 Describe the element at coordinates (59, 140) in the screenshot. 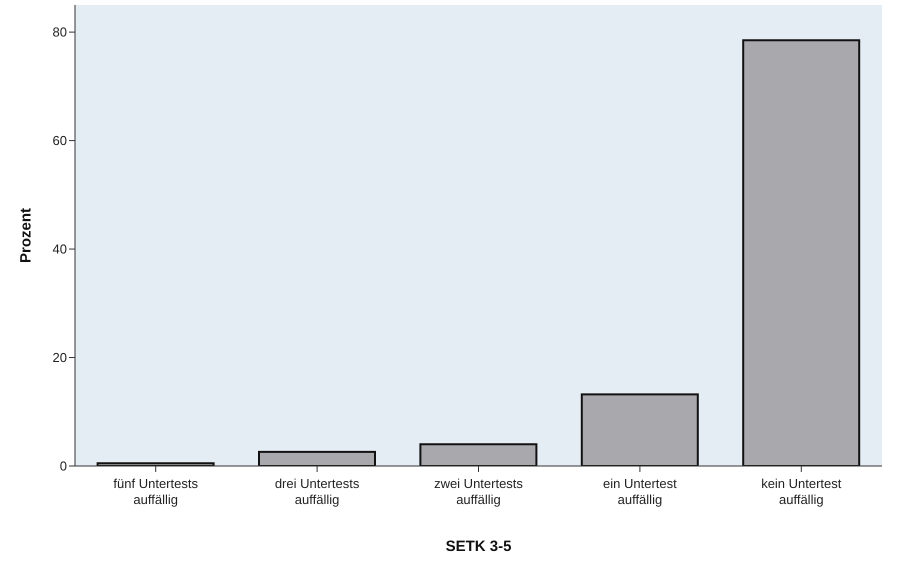

I see `y-tick-label: 60` at that location.